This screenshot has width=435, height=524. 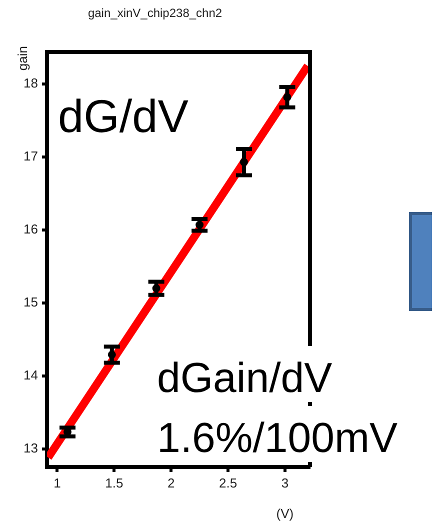 What do you see at coordinates (155, 13) in the screenshot?
I see `chart-title: gain_xinV_chip238_chn2` at bounding box center [155, 13].